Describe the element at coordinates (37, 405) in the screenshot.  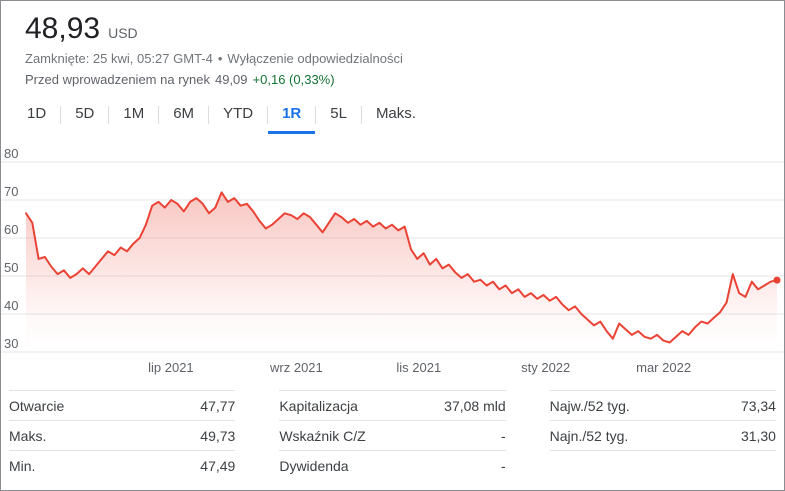
I see `stat-label: Otwarcie` at that location.